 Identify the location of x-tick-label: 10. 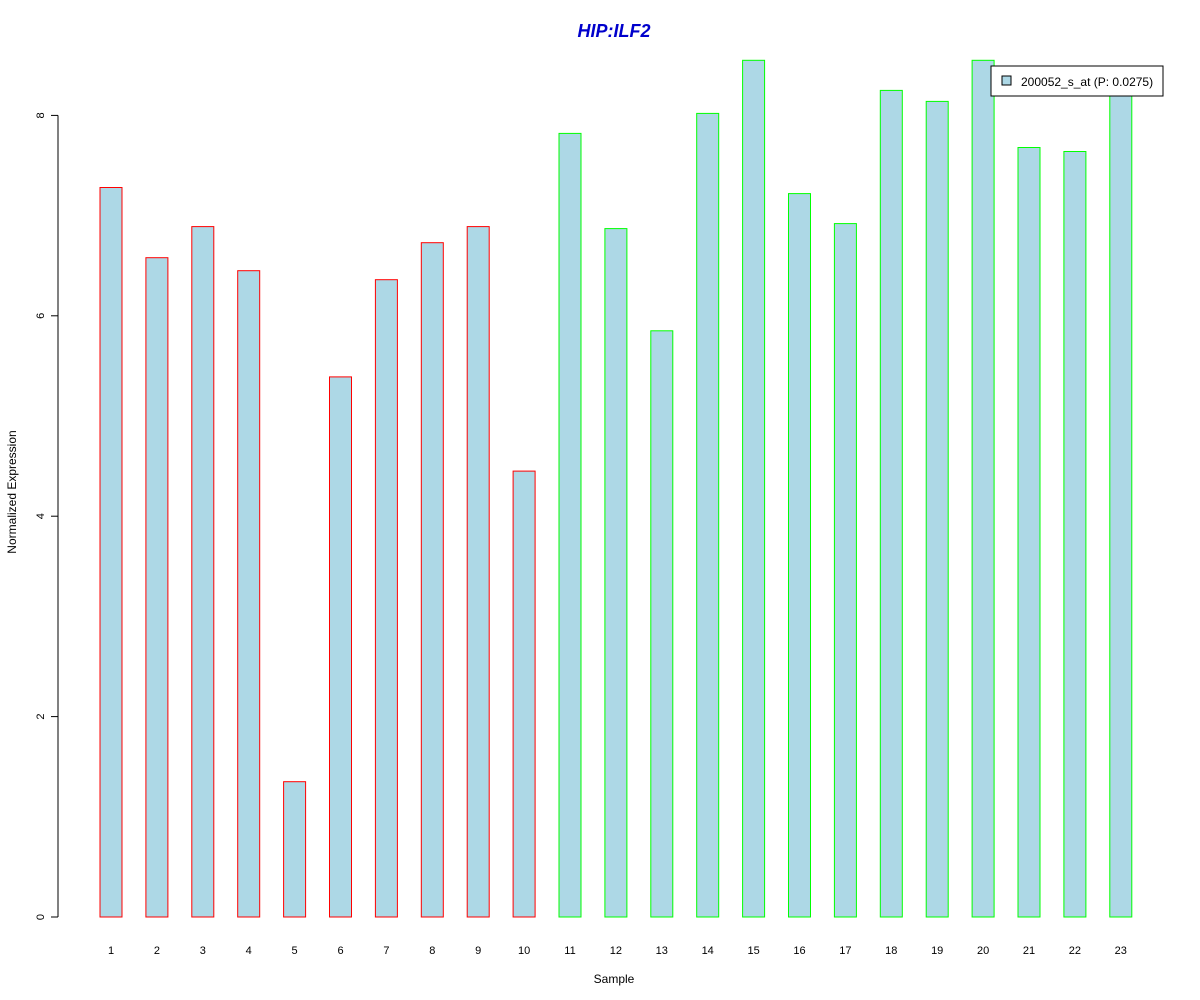
(524, 951).